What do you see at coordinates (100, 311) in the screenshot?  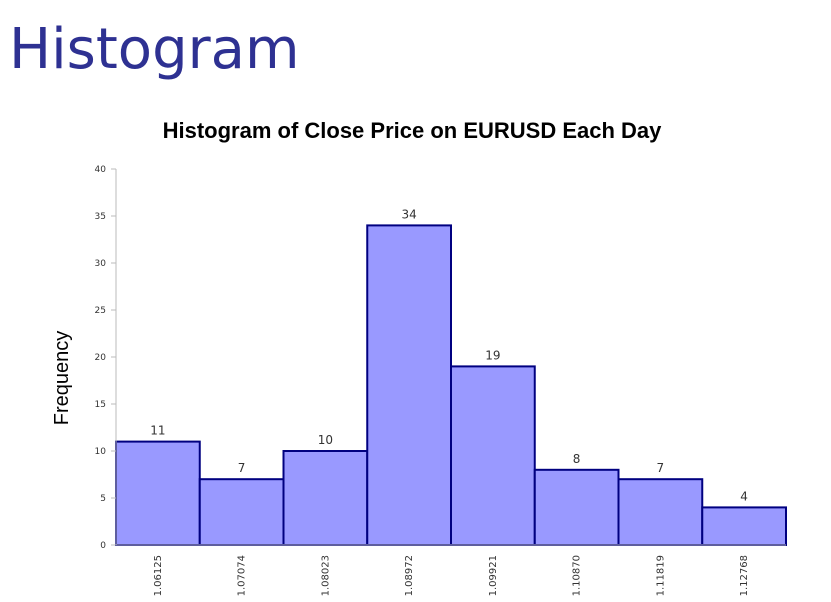 I see `y-tick-label: 25` at bounding box center [100, 311].